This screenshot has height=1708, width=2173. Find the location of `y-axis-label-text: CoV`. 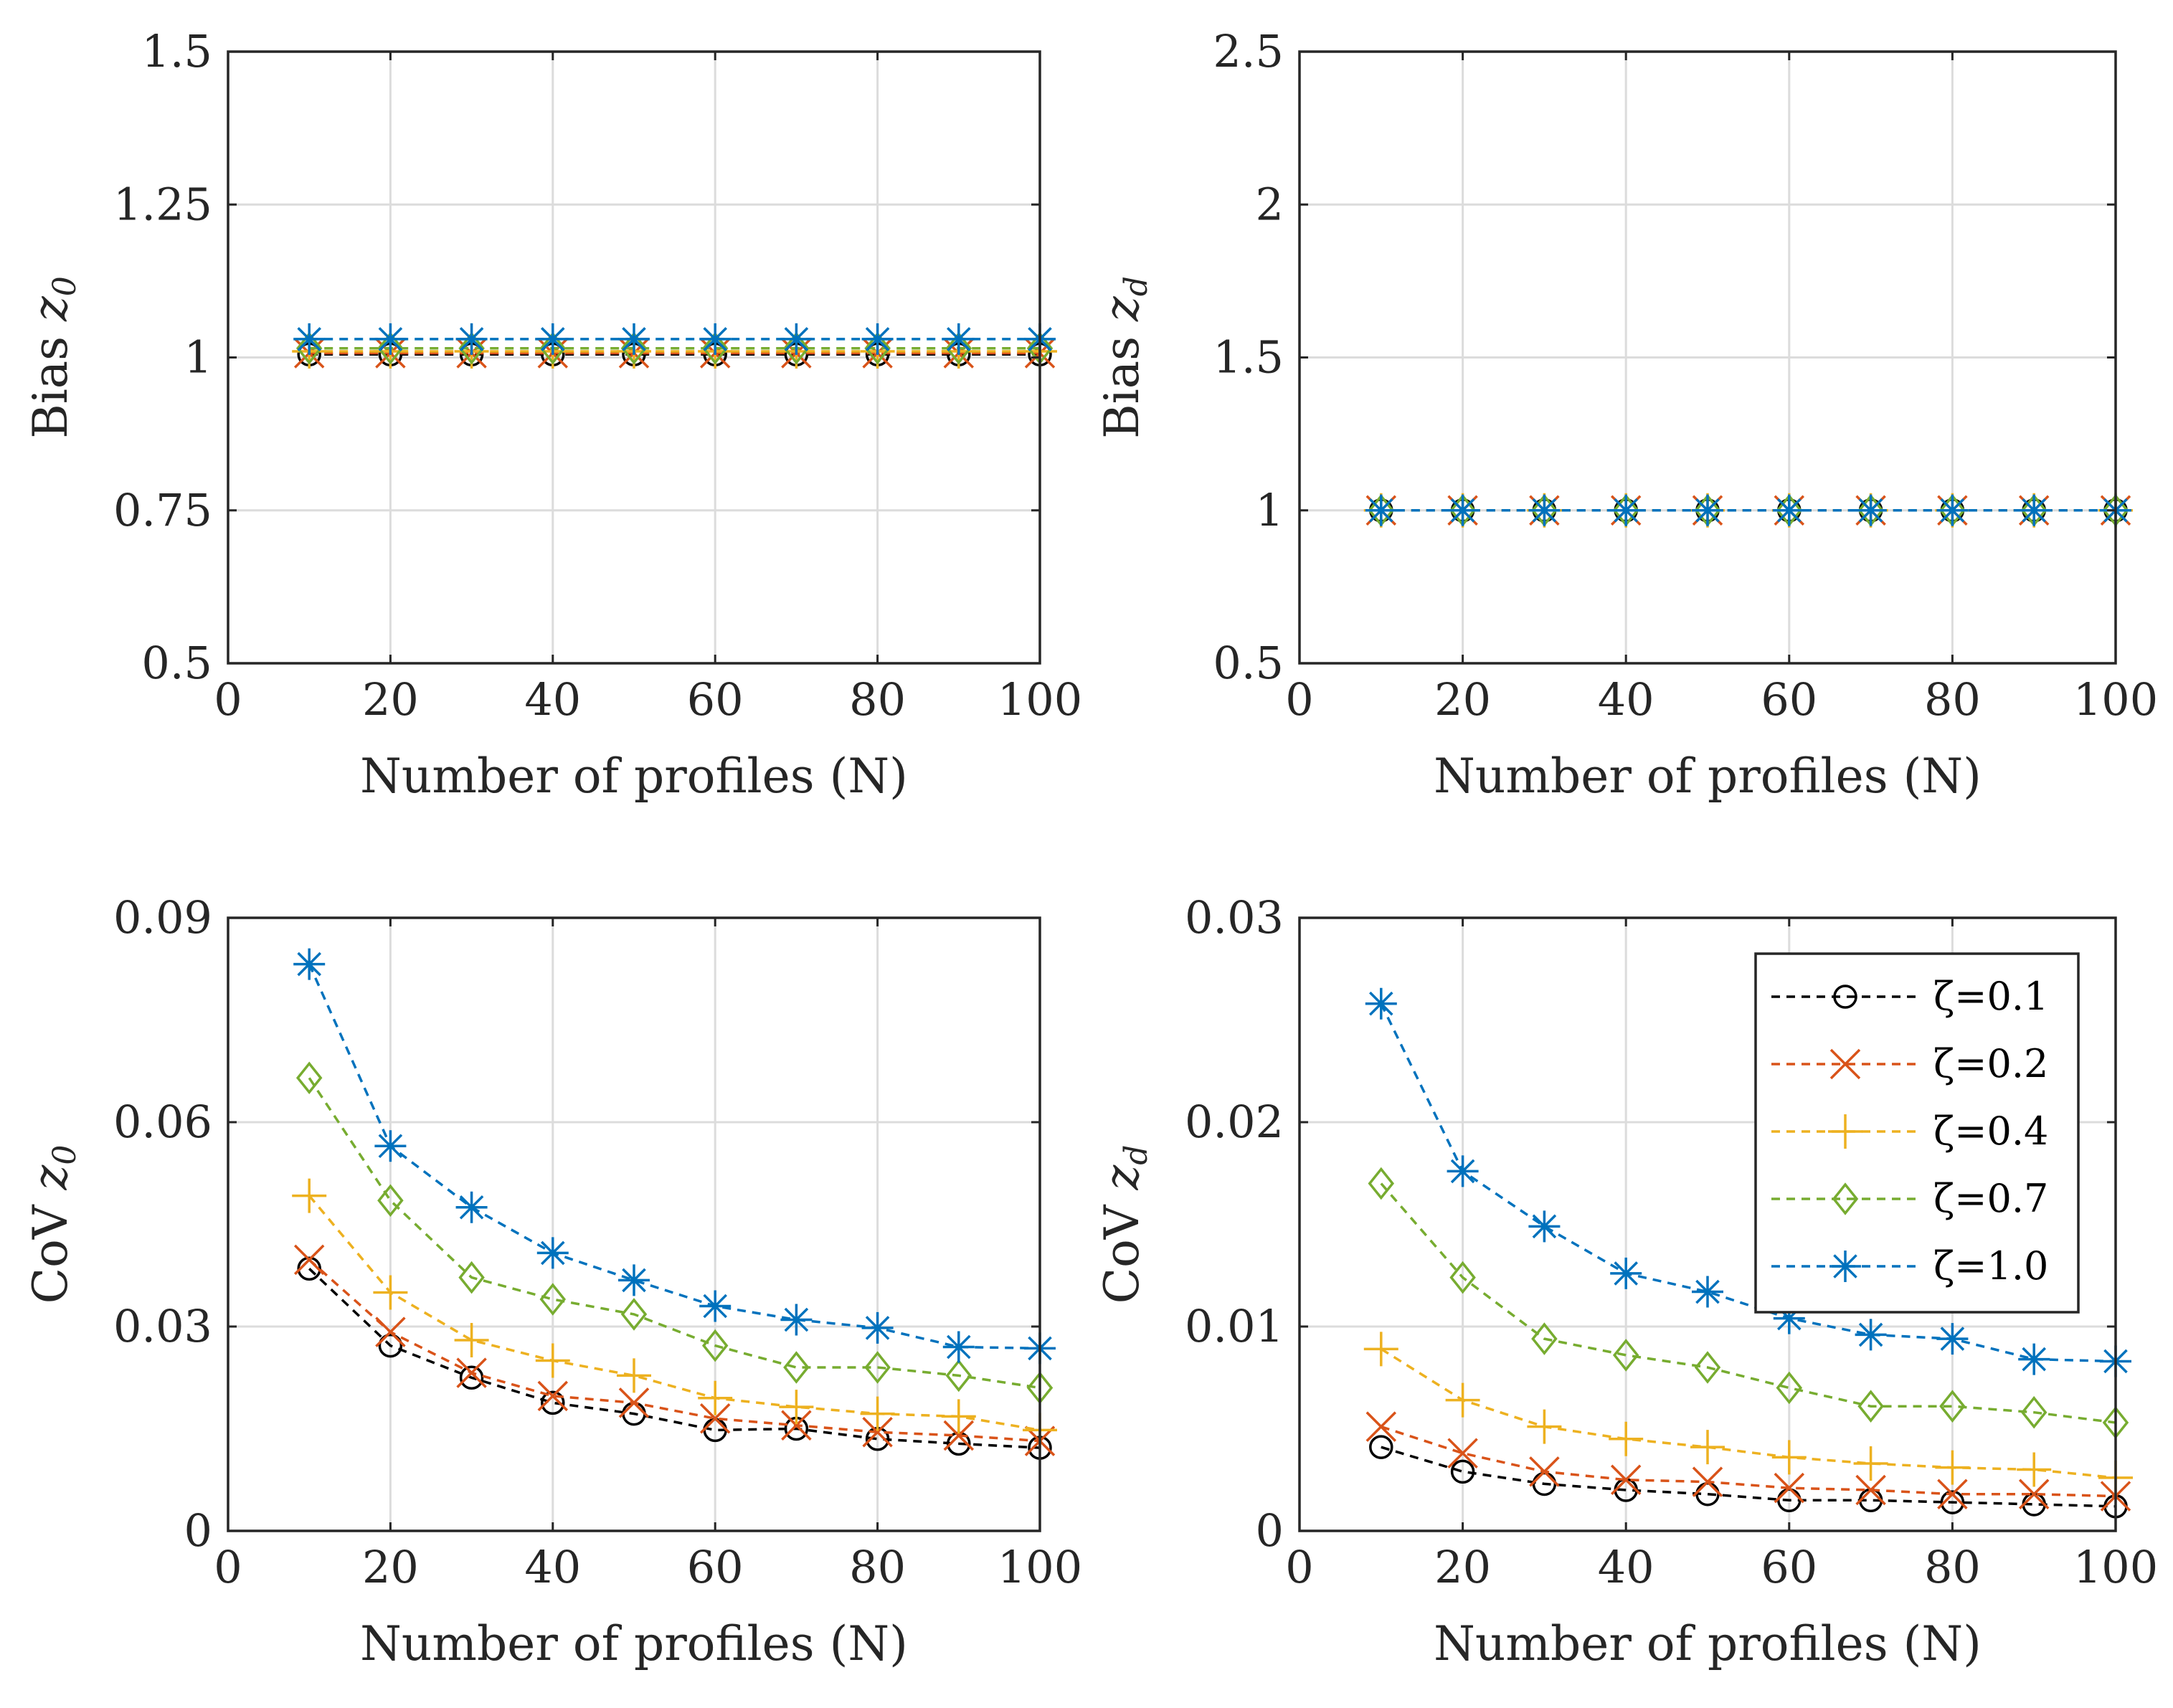

y-axis-label-text: CoV is located at coordinates (50, 1247).